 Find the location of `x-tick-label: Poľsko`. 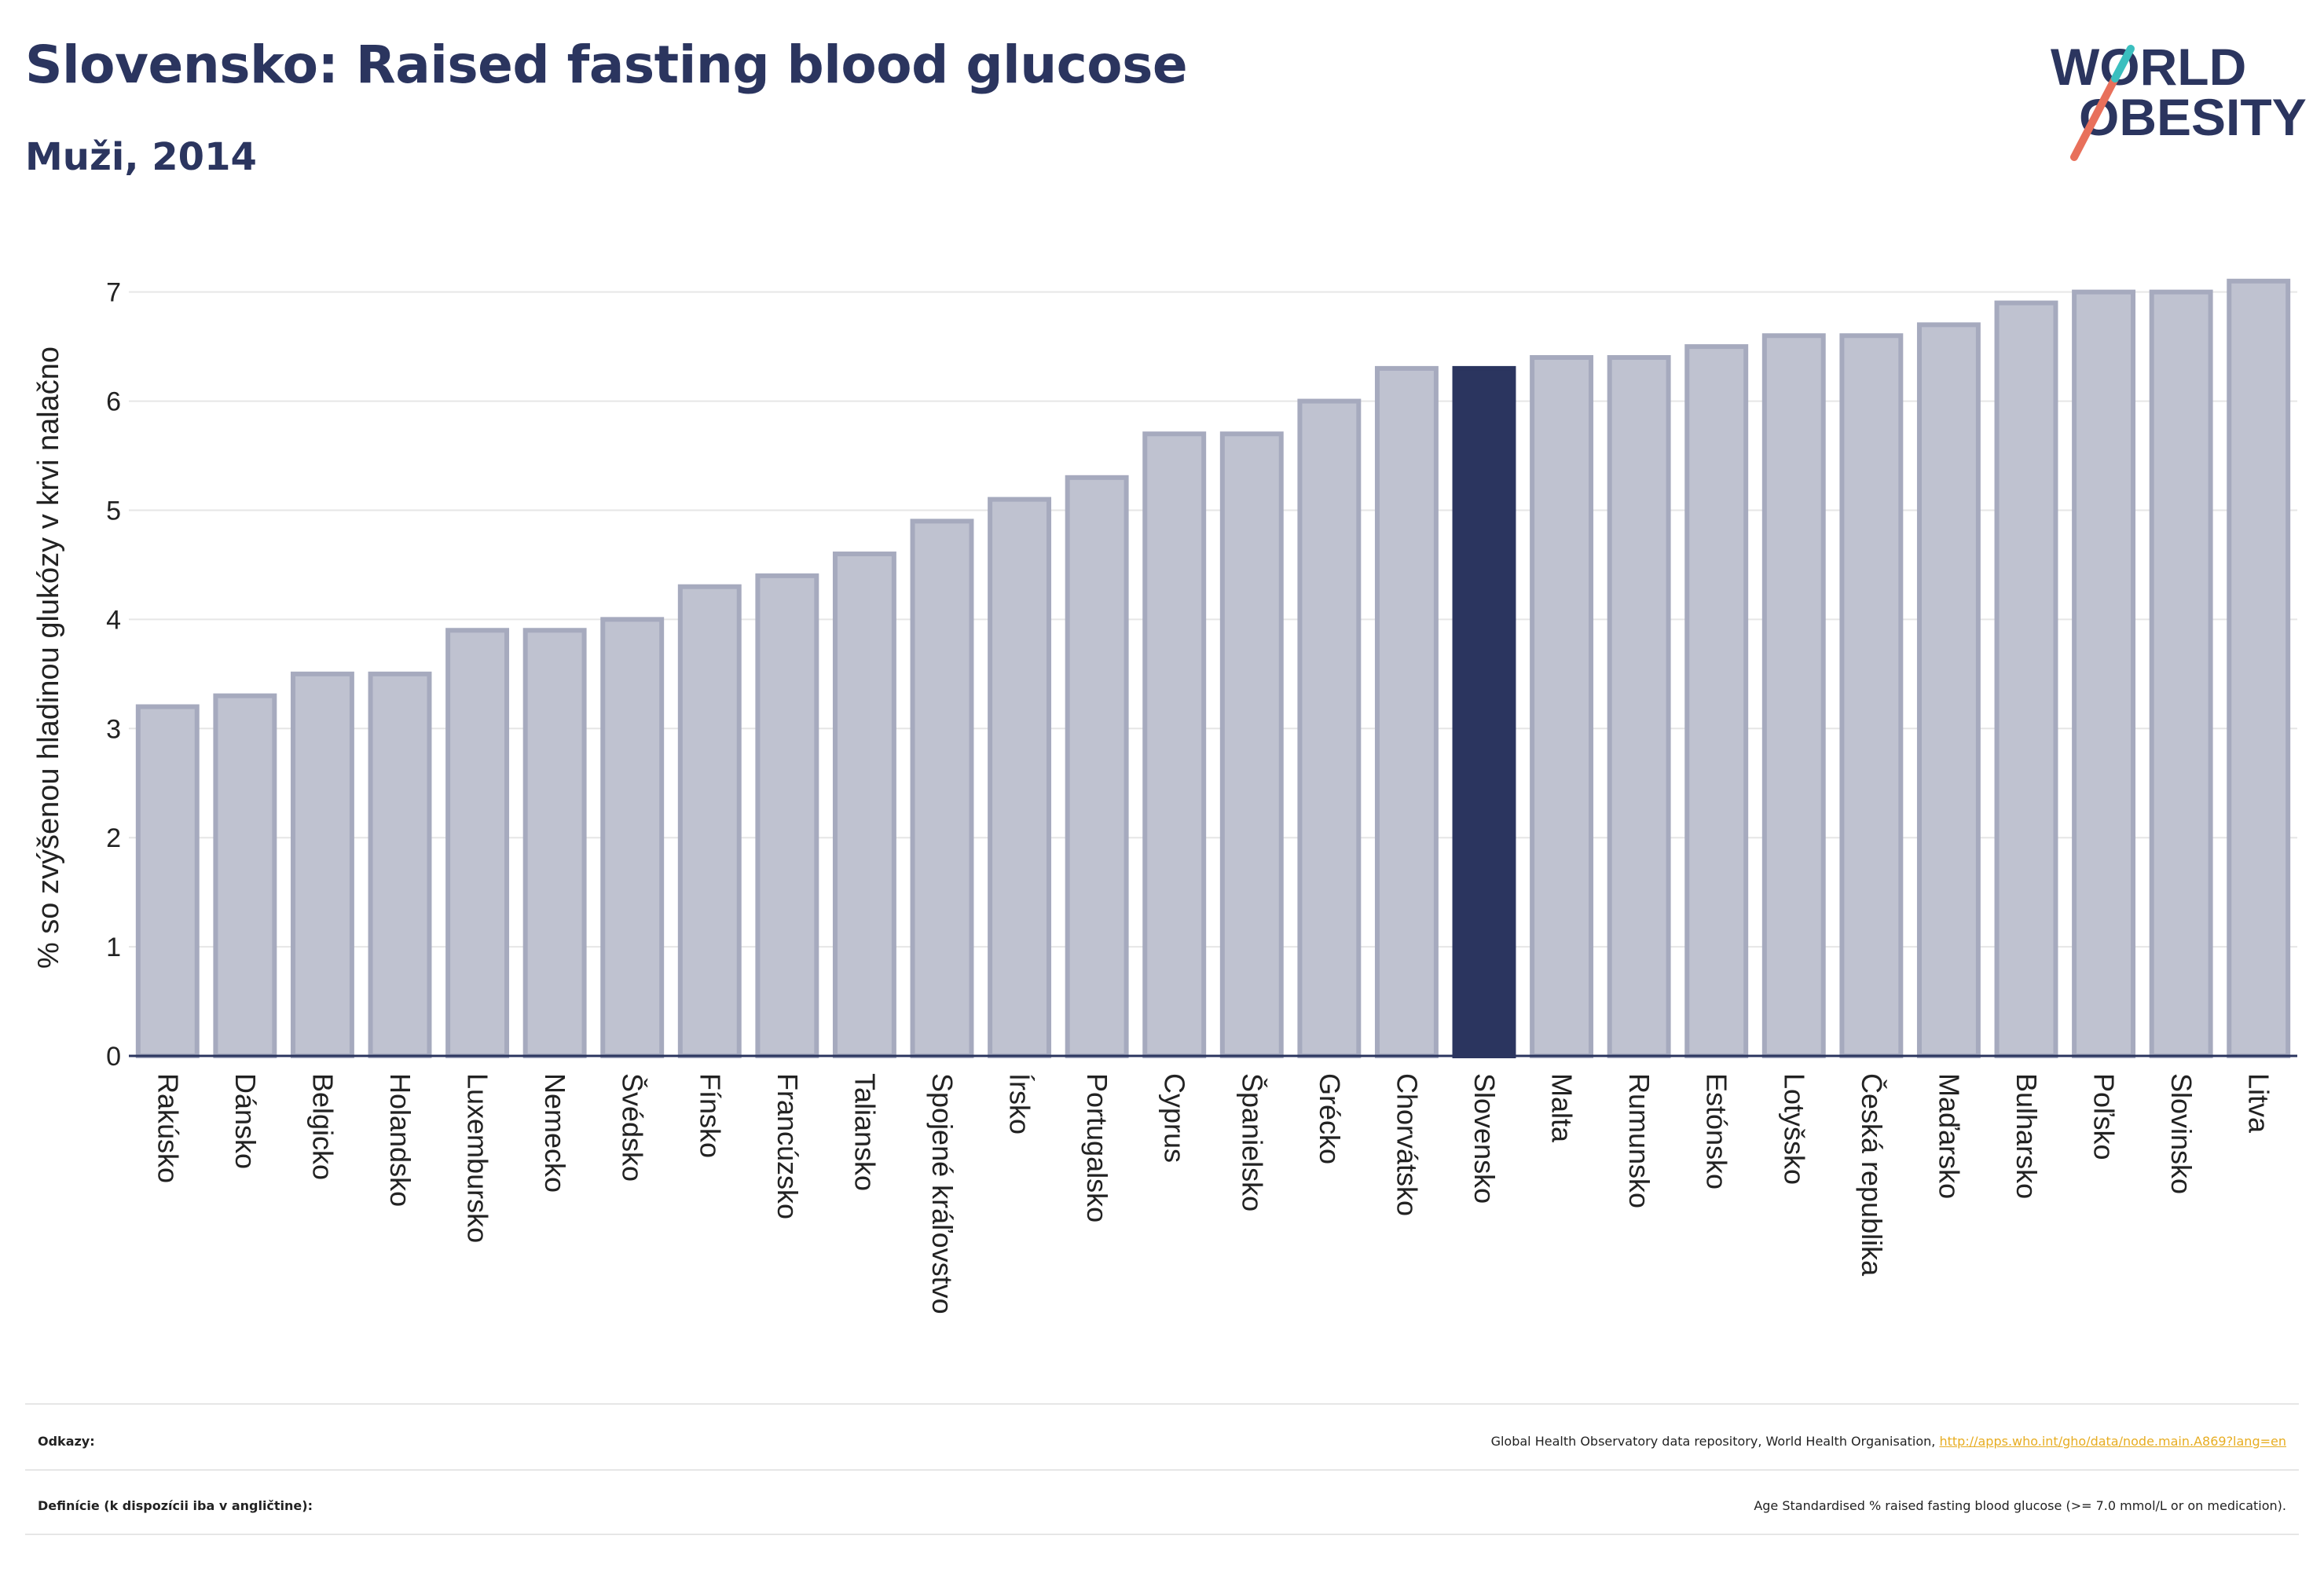

x-tick-label: Poľsko is located at coordinates (2104, 1116).